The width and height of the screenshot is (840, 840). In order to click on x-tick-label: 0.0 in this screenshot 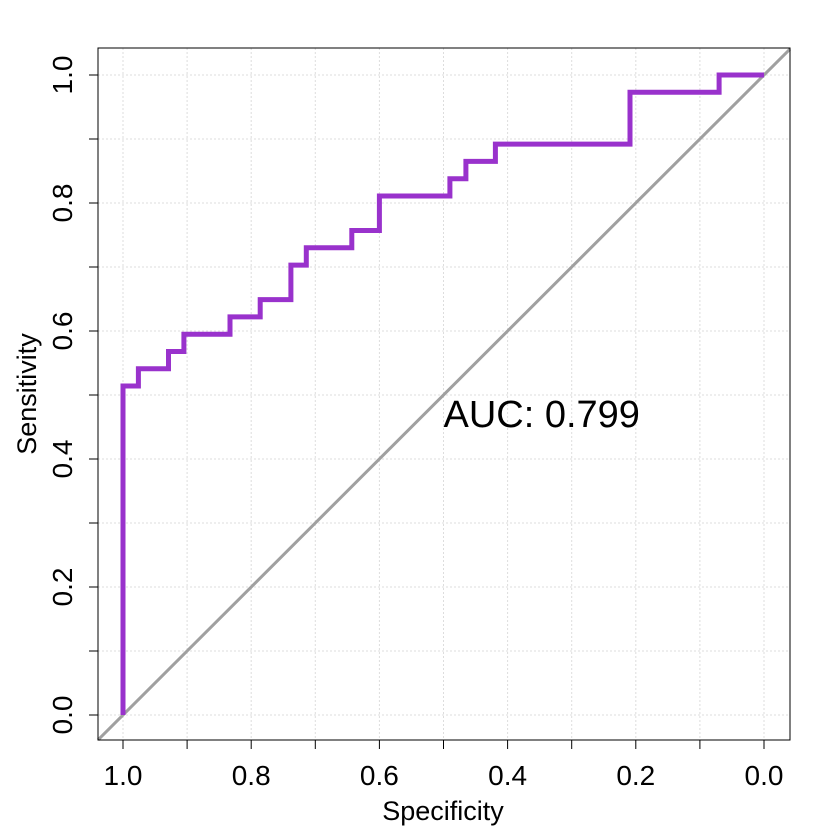, I will do `click(764, 775)`.